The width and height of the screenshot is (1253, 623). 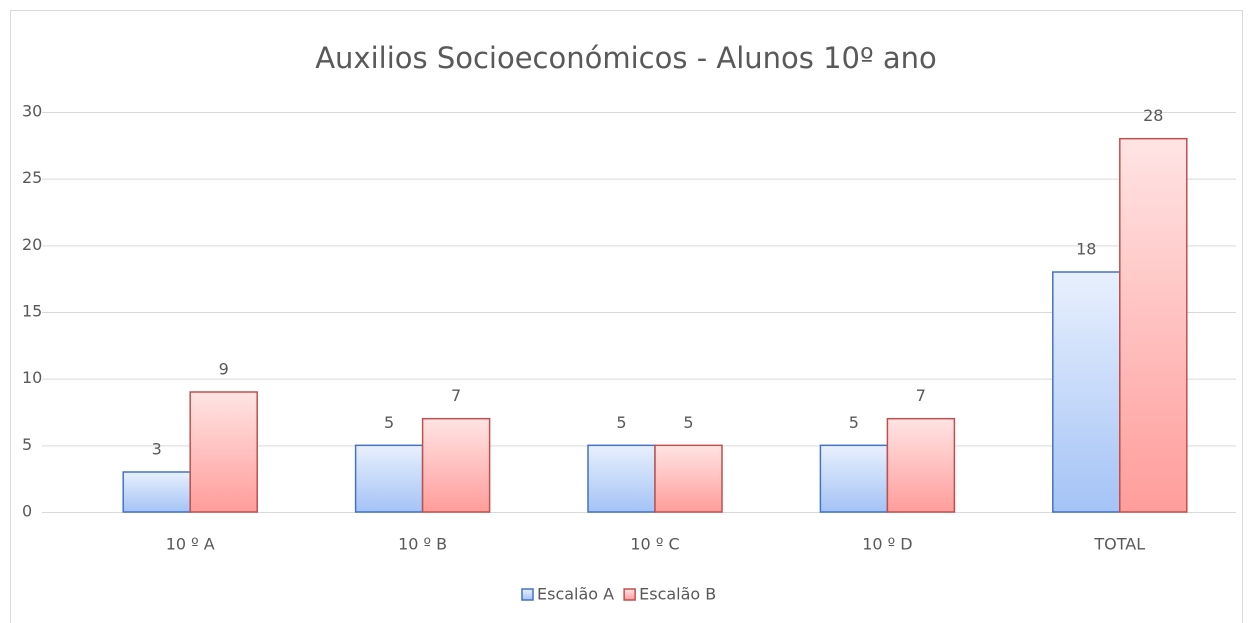 What do you see at coordinates (654, 544) in the screenshot?
I see `x-tick-label: 10 º C` at bounding box center [654, 544].